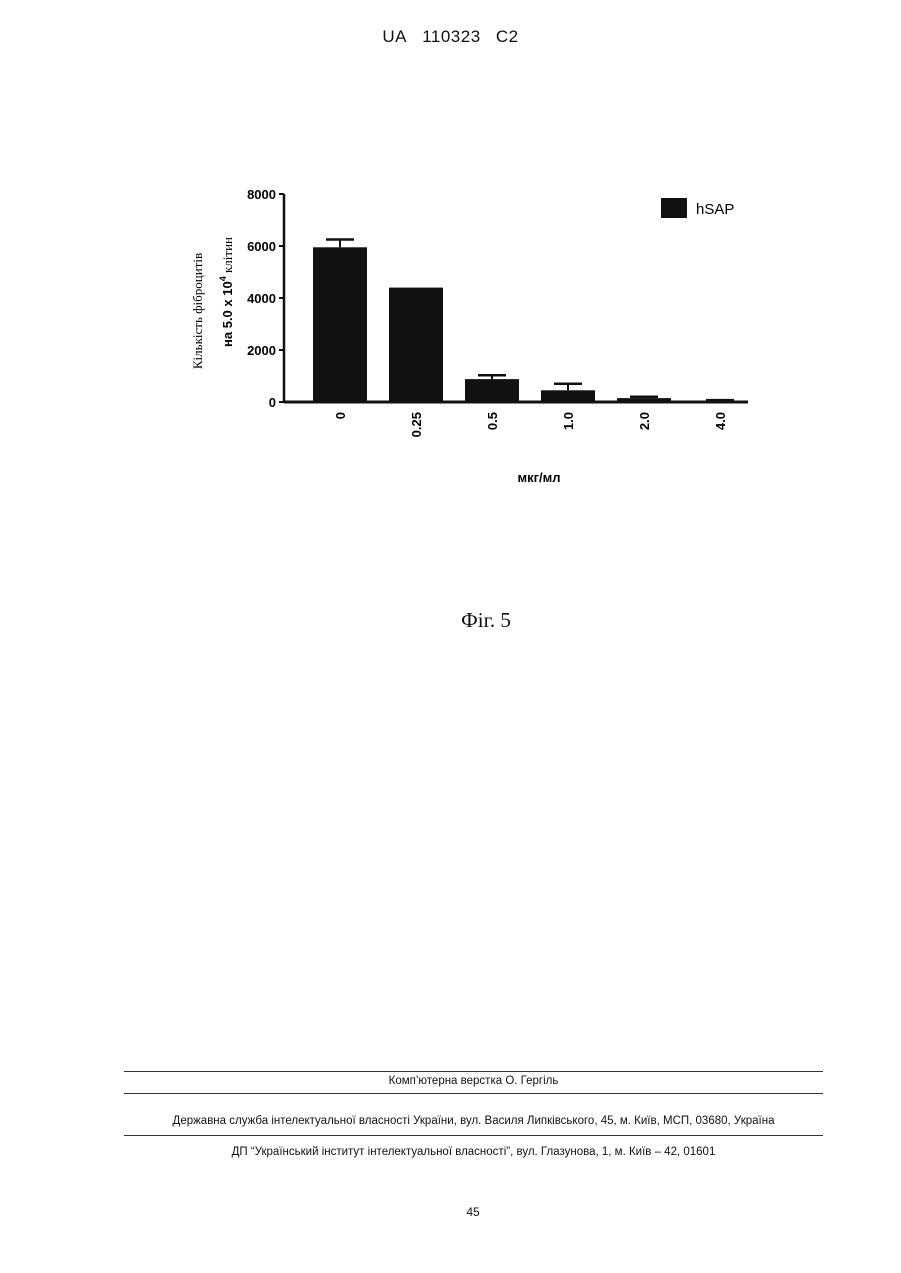 This screenshot has height=1273, width=901. What do you see at coordinates (261, 298) in the screenshot?
I see `y-tick-label: 4000` at bounding box center [261, 298].